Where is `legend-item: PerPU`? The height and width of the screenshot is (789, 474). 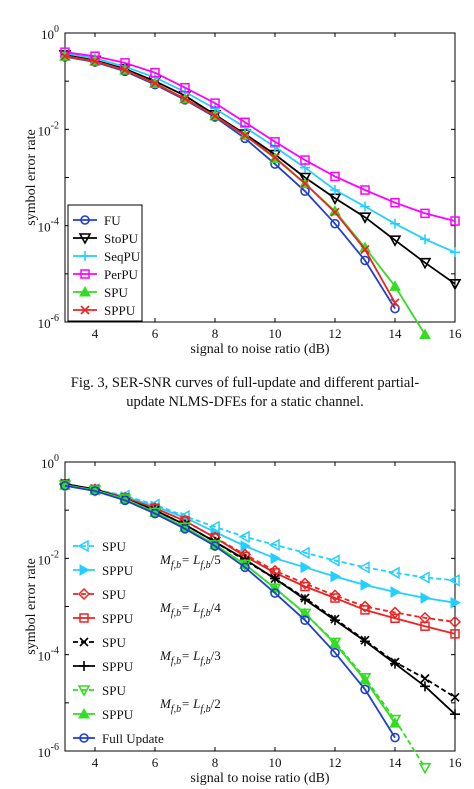
legend-item: PerPU is located at coordinates (106, 274).